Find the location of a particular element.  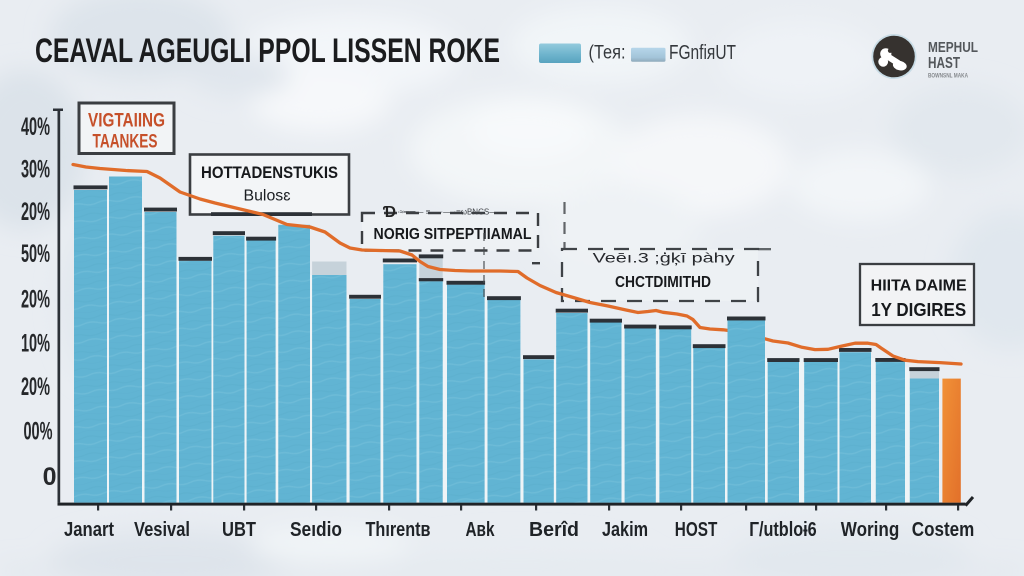

svg-text: Seıdio is located at coordinates (316, 530).